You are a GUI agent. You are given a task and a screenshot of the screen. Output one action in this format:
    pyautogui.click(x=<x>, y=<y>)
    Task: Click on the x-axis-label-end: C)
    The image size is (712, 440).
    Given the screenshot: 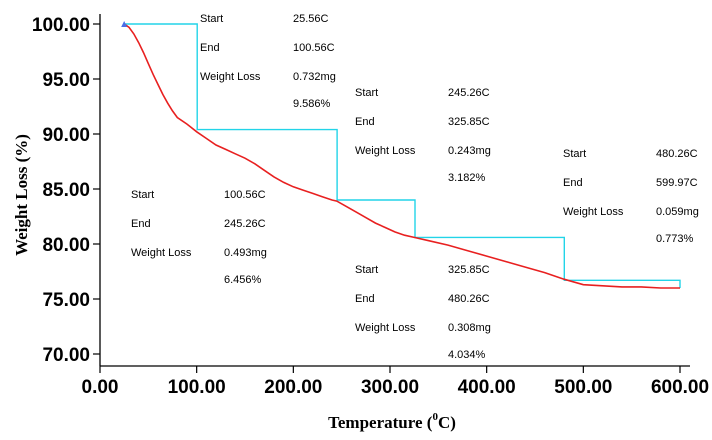 What is the action you would take?
    pyautogui.click(x=447, y=422)
    